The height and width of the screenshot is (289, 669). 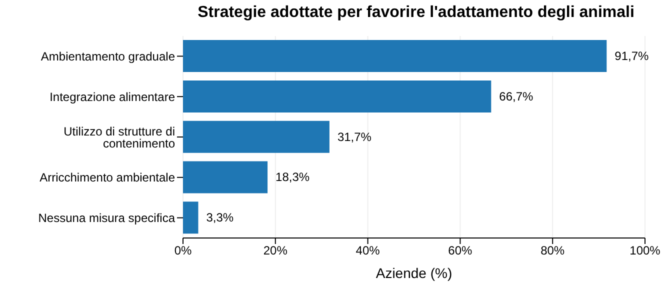 What do you see at coordinates (414, 273) in the screenshot?
I see `x-axis-title: Aziende (%)` at bounding box center [414, 273].